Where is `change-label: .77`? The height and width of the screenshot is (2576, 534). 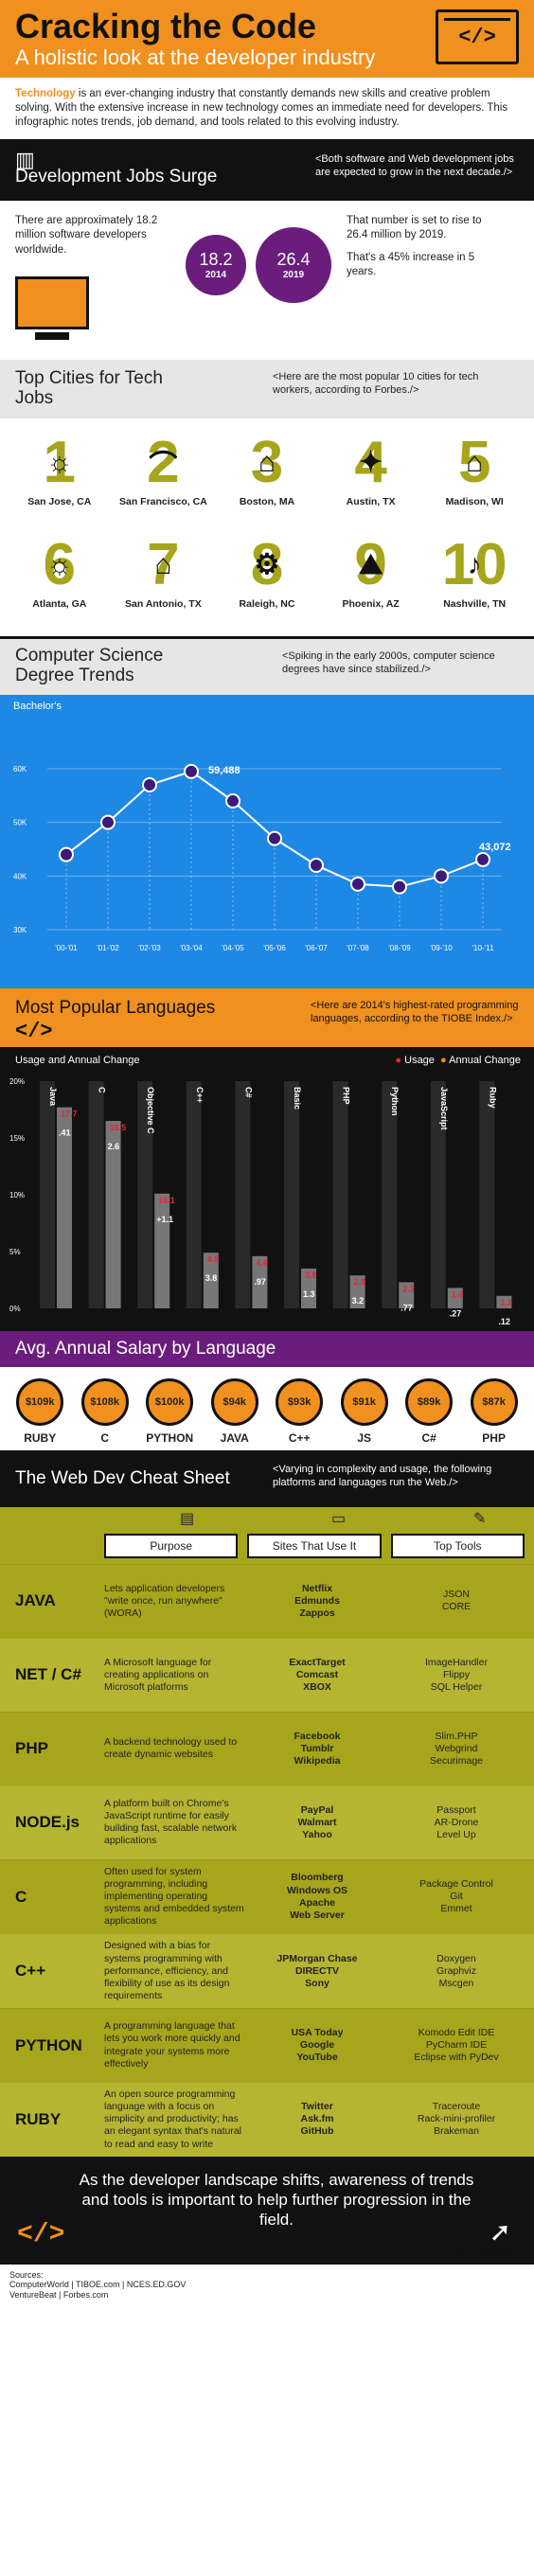
change-label: .77 is located at coordinates (406, 1308).